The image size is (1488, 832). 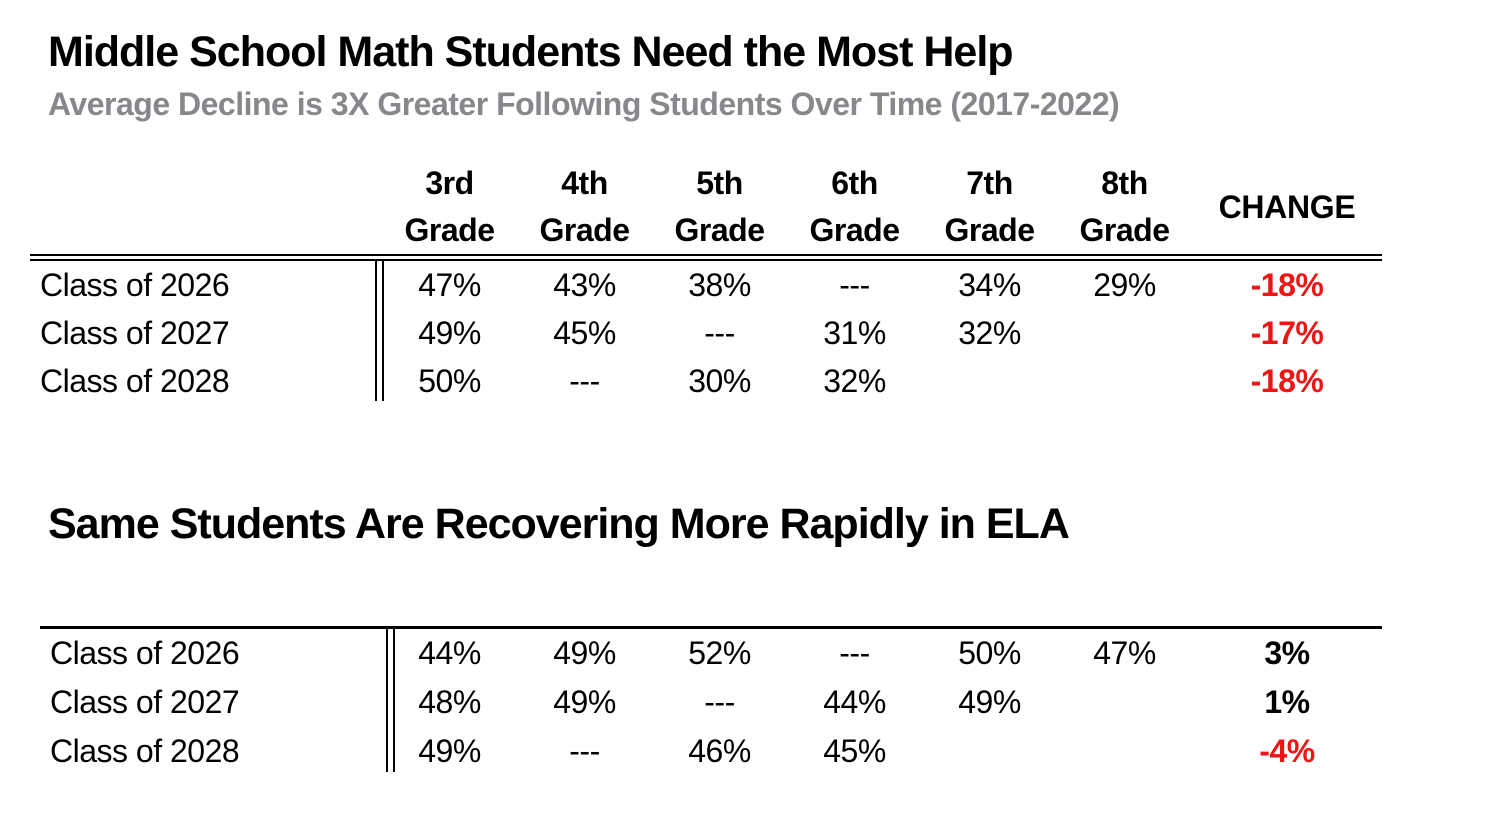 I want to click on change-value: 1%, so click(x=1287, y=702).